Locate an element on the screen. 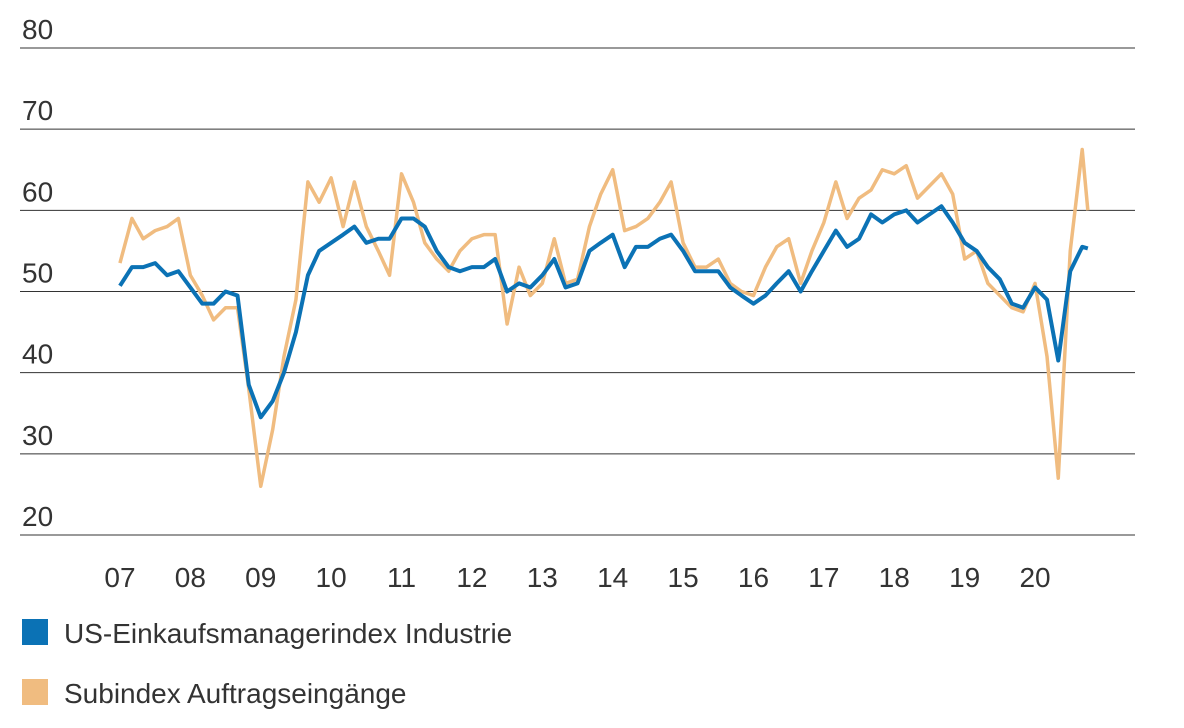 This screenshot has width=1184, height=728. legend-label: Subindex Auftragseingänge is located at coordinates (235, 693).